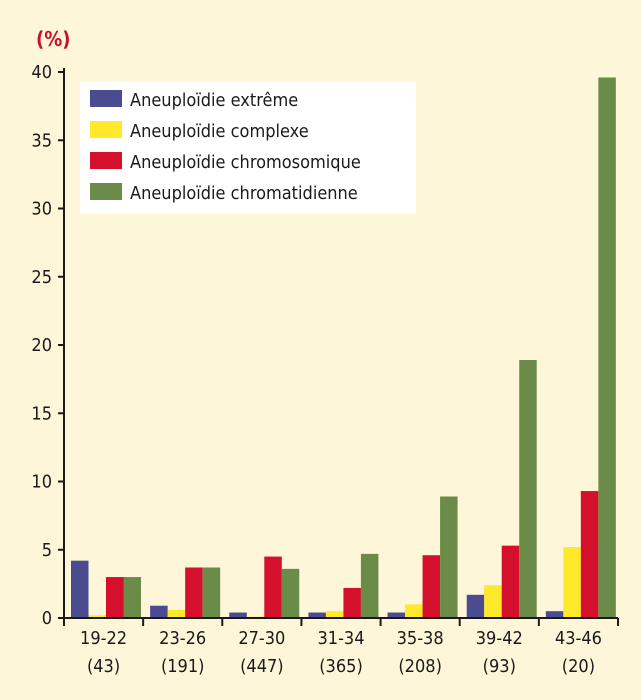  I want to click on legend-label: Aneuploïdie complexe, so click(219, 131).